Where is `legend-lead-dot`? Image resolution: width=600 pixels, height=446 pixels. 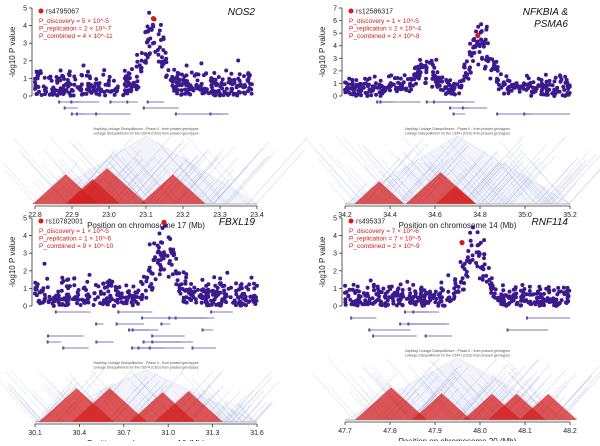
legend-lead-dot is located at coordinates (41, 11).